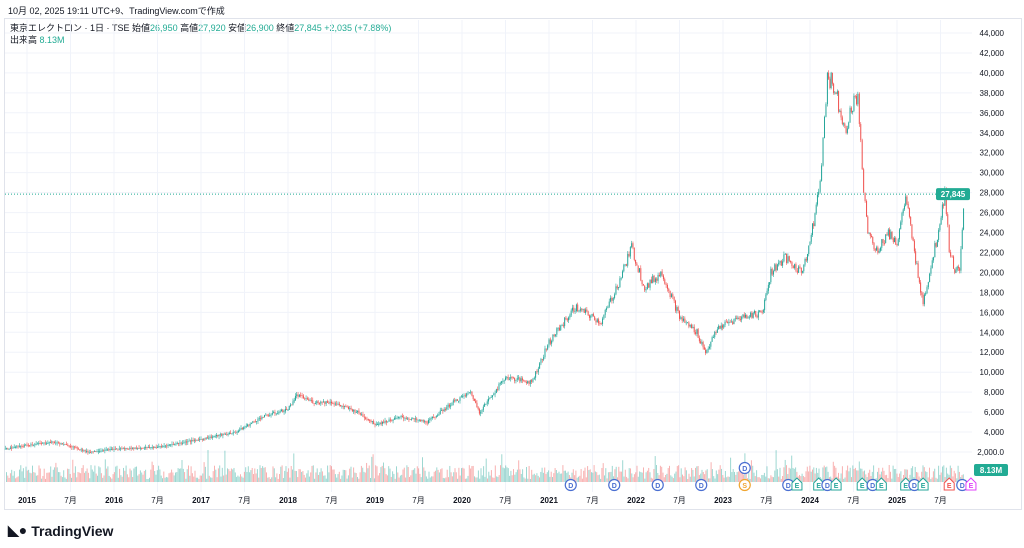 The width and height of the screenshot is (1024, 548). I want to click on tradingview-logo: ◣● TradingView, so click(60, 530).